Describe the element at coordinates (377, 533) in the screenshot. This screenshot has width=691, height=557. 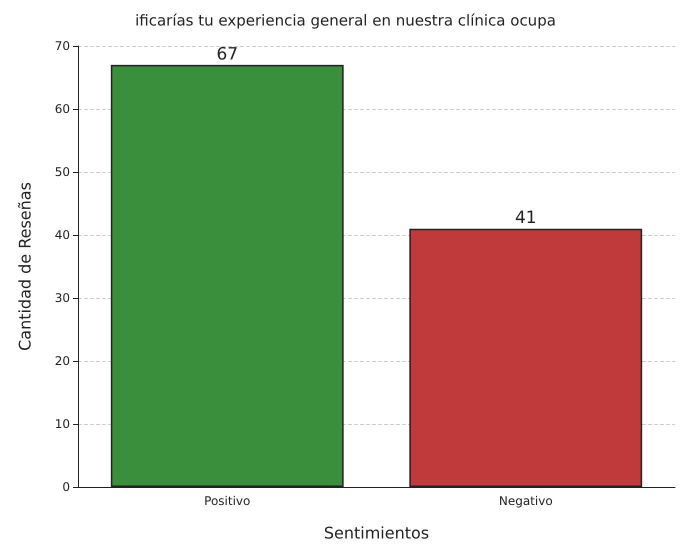
I see `x-axis-title: Sentimientos` at that location.